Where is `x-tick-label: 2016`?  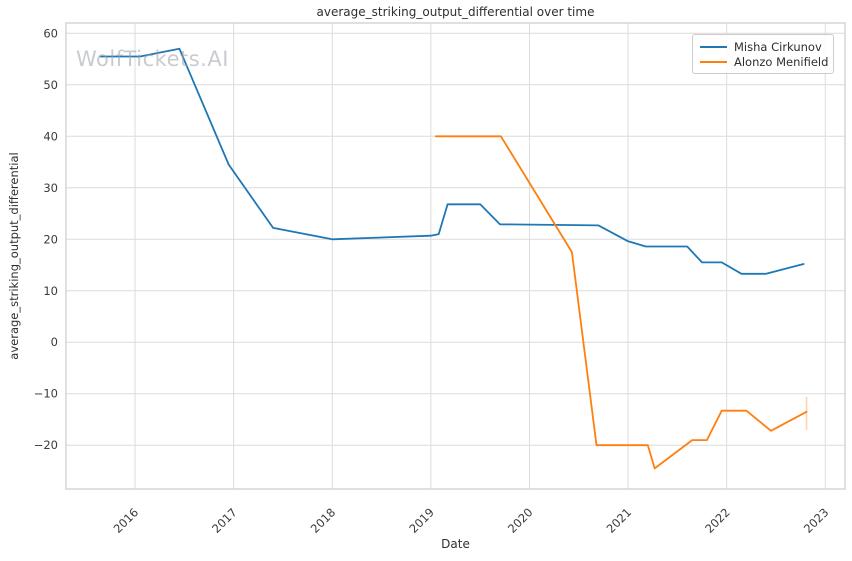 x-tick-label: 2016 is located at coordinates (126, 520).